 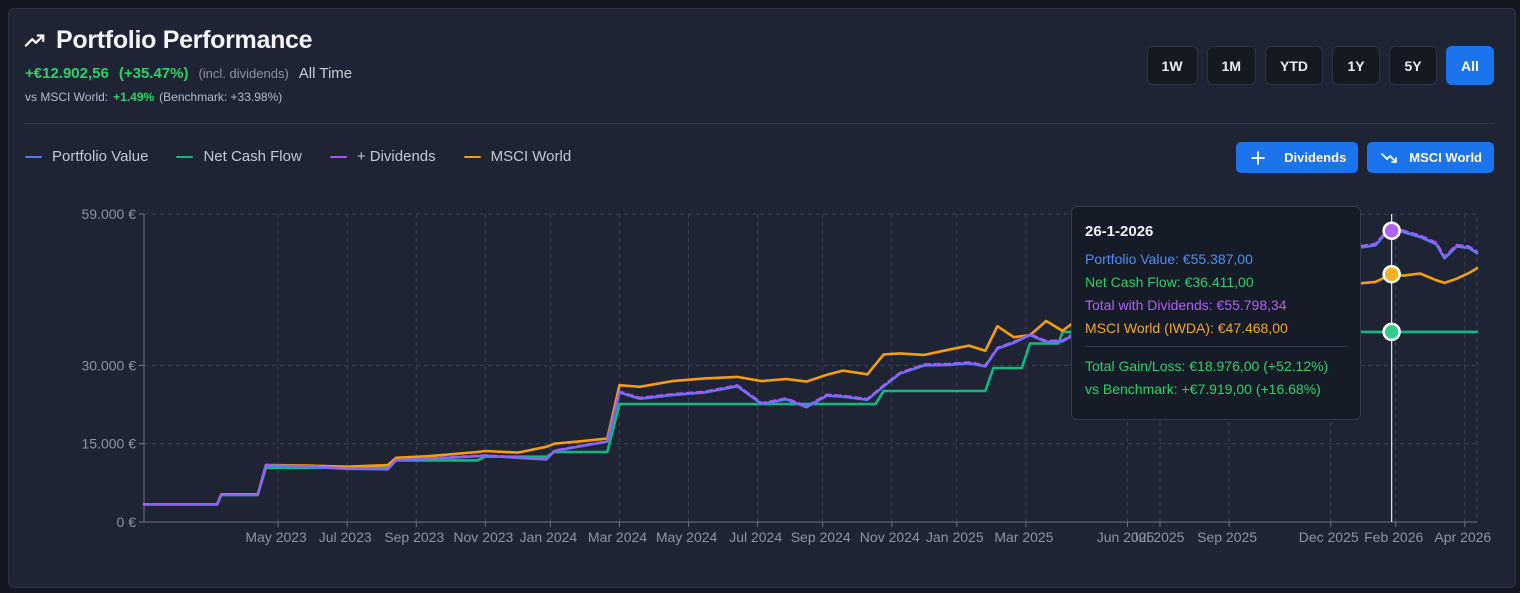 What do you see at coordinates (1023, 537) in the screenshot?
I see `x-tick-label: Mar 2025` at bounding box center [1023, 537].